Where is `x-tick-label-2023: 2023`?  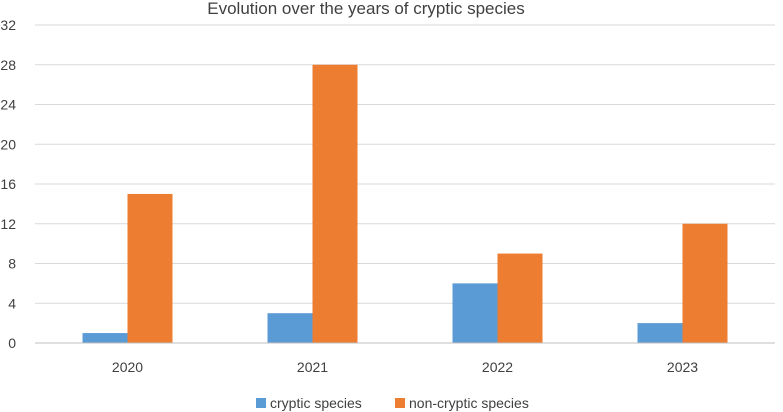
x-tick-label-2023: 2023 is located at coordinates (682, 367).